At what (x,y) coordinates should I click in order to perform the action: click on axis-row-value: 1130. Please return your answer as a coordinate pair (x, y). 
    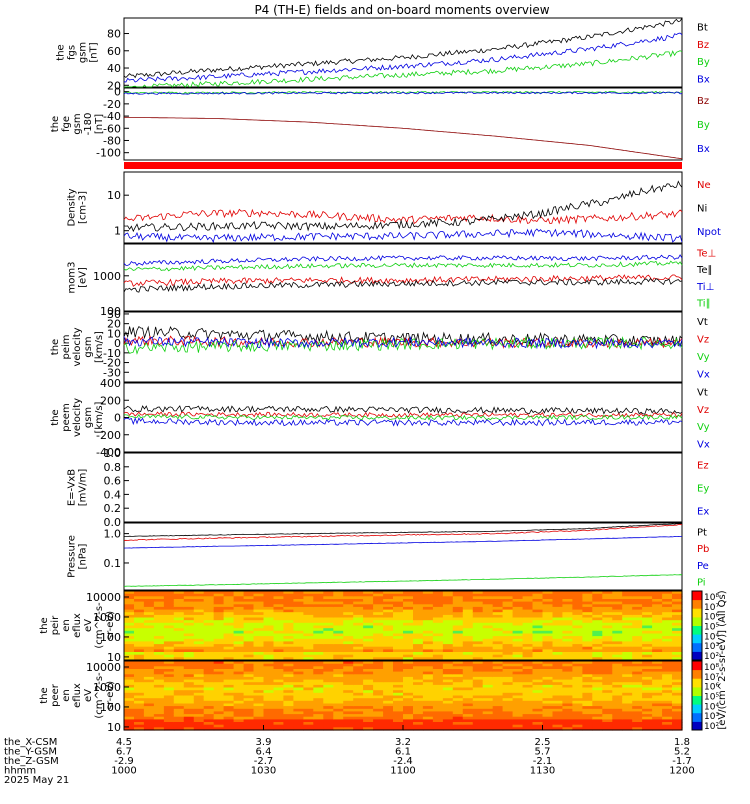
    Looking at the image, I should click on (542, 771).